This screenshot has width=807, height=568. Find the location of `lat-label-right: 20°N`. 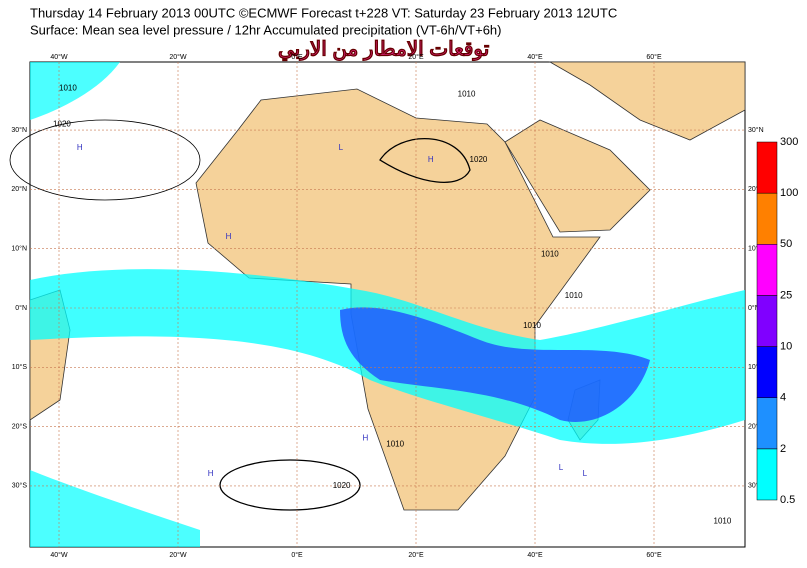

lat-label-right: 20°N is located at coordinates (756, 189).